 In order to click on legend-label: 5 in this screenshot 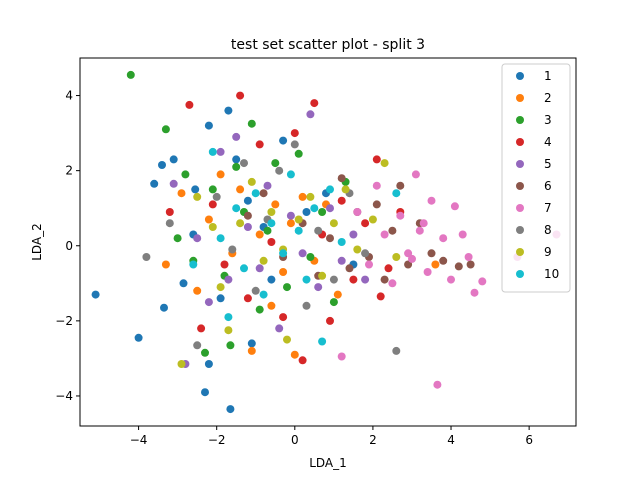, I will do `click(548, 164)`.